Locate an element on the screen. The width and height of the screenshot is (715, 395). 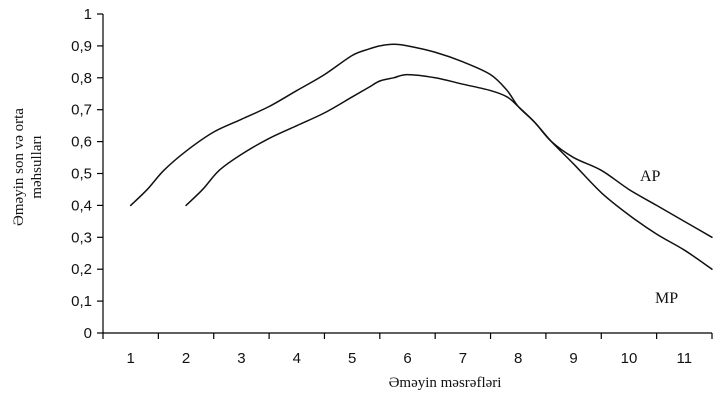
x-tick-label: 9 is located at coordinates (573, 358).